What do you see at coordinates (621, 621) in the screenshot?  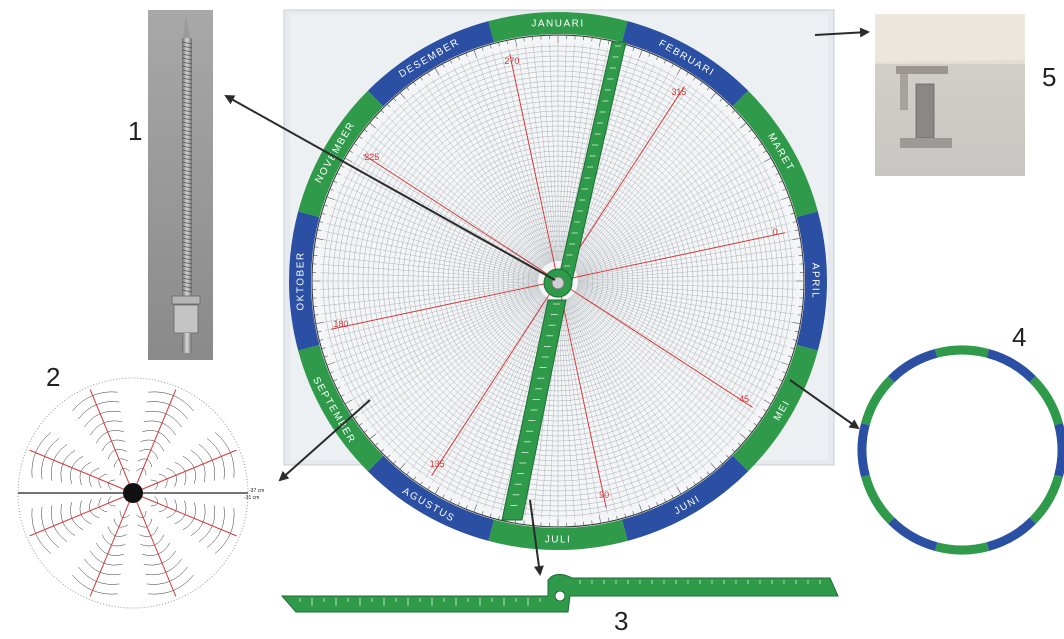 I see `part-label-3: 3` at bounding box center [621, 621].